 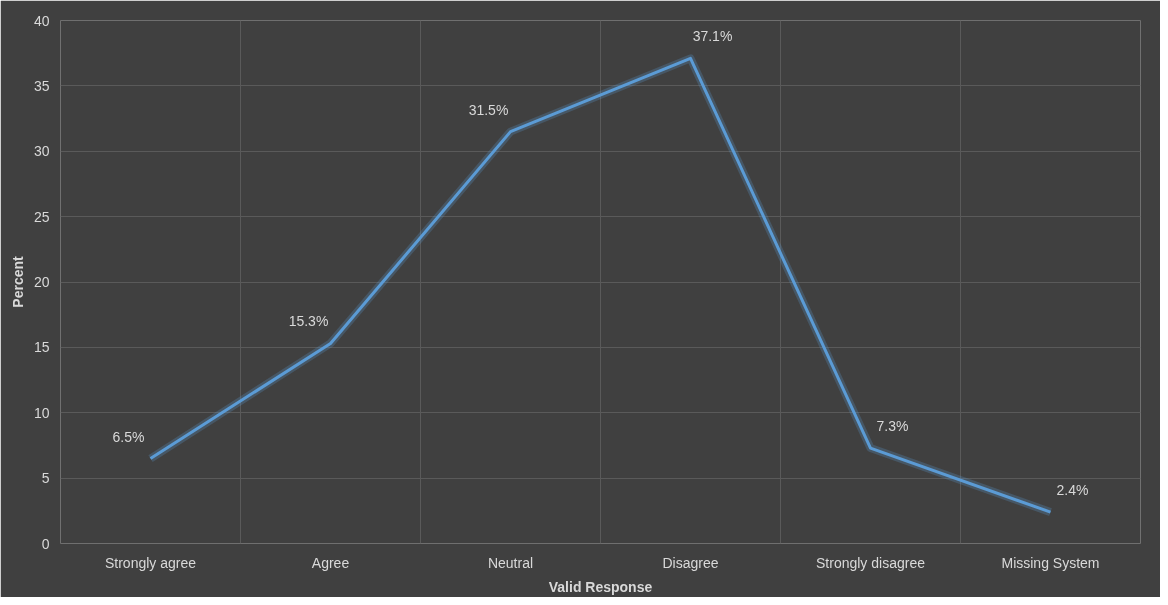 What do you see at coordinates (128, 436) in the screenshot?
I see `data-label: 6.5%` at bounding box center [128, 436].